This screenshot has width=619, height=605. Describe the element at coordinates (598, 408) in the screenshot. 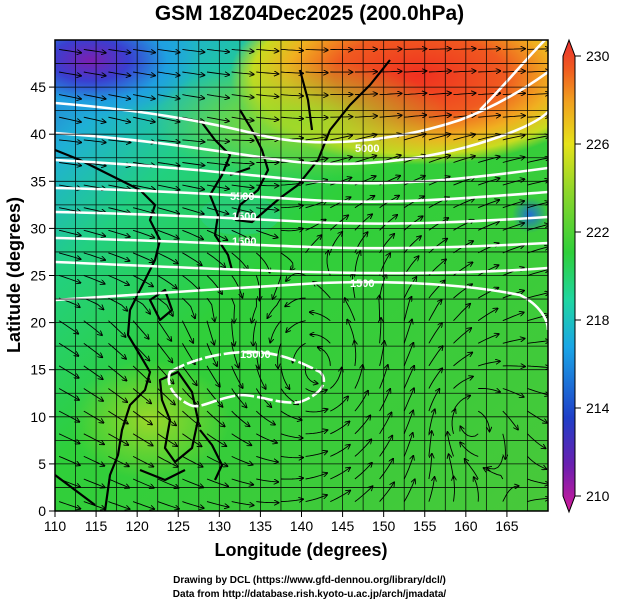

I see `colorbar-tick-label: 214` at that location.